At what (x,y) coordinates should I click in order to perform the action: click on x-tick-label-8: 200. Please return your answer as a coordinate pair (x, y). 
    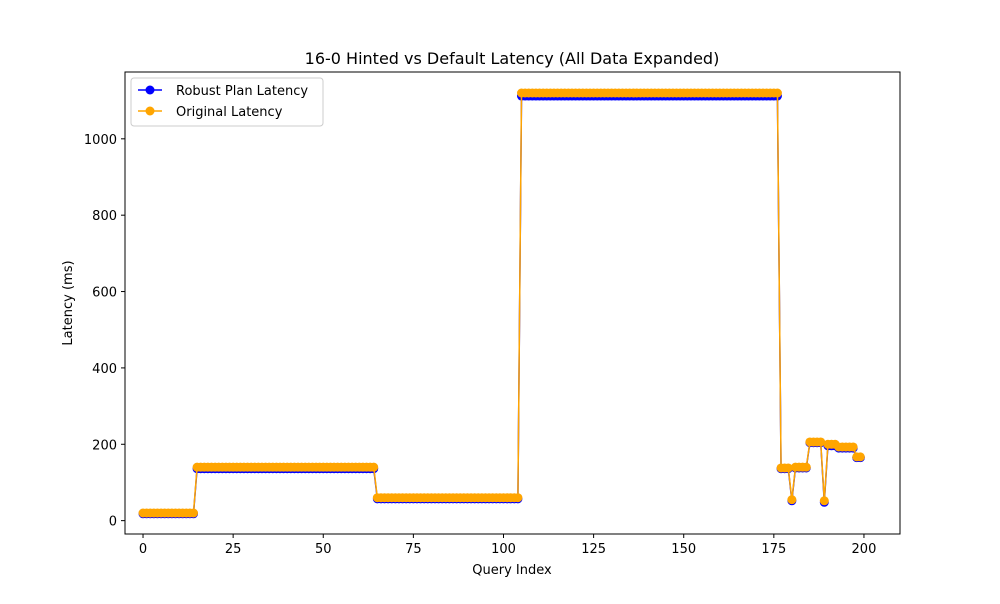
    Looking at the image, I should click on (864, 549).